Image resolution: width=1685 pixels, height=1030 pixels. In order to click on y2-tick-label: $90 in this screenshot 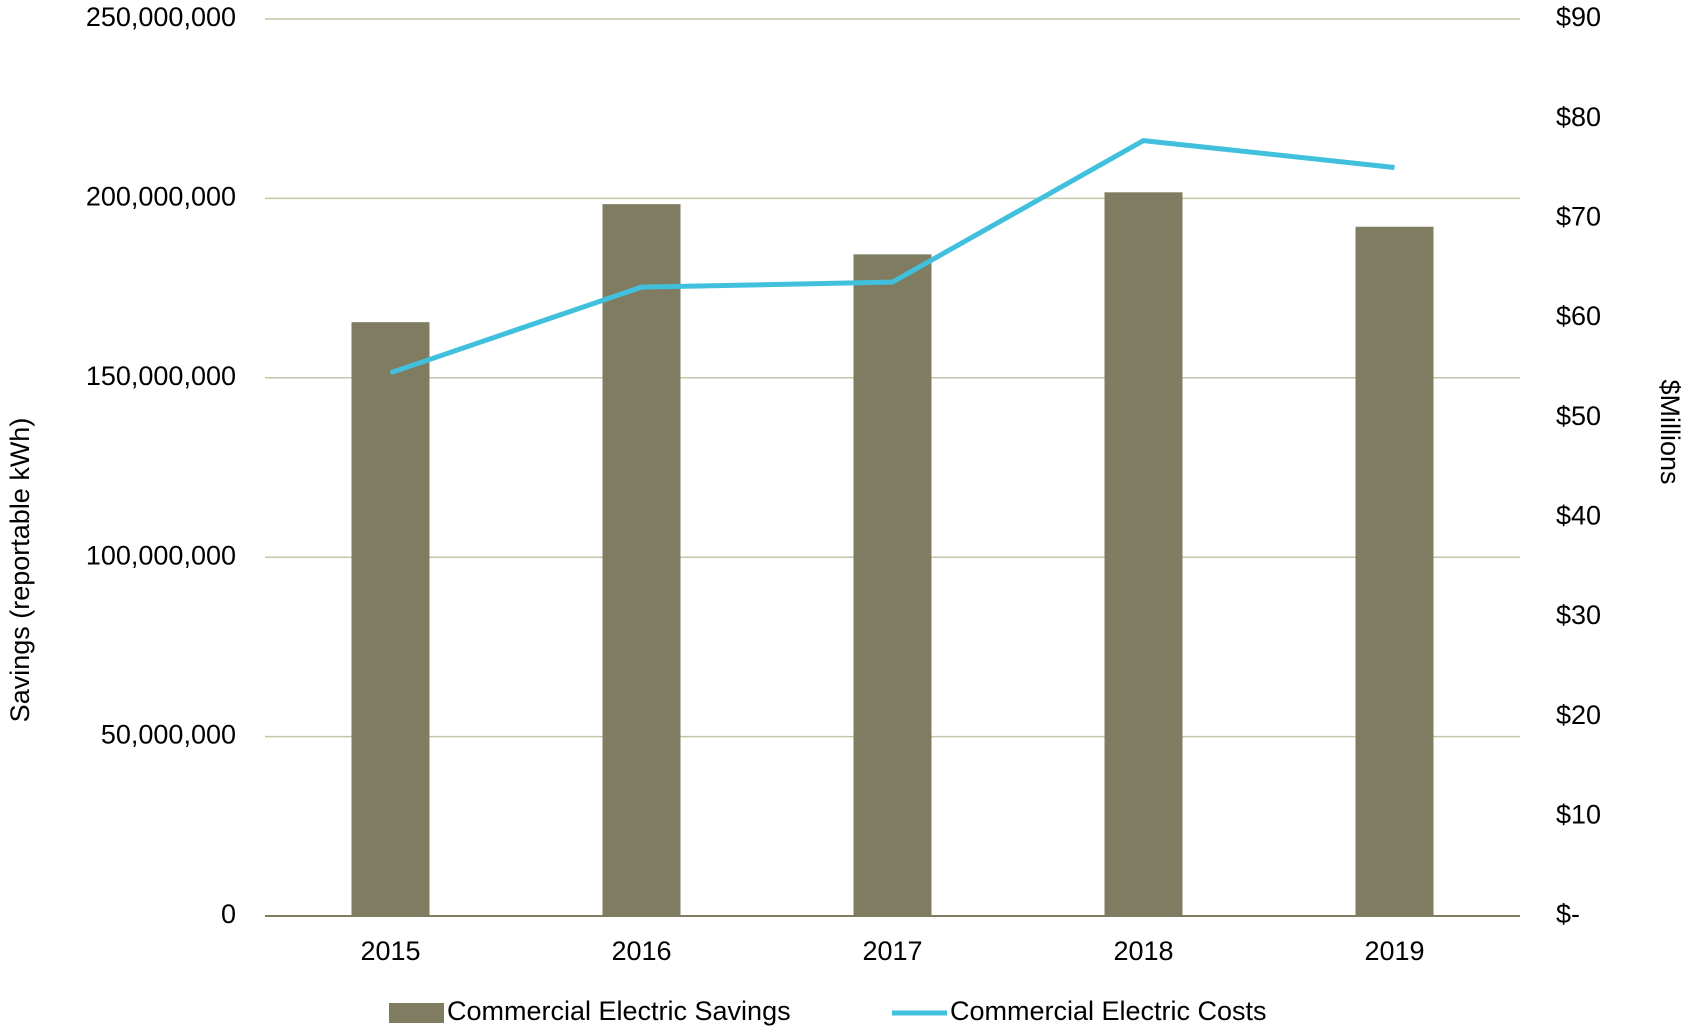, I will do `click(1578, 17)`.